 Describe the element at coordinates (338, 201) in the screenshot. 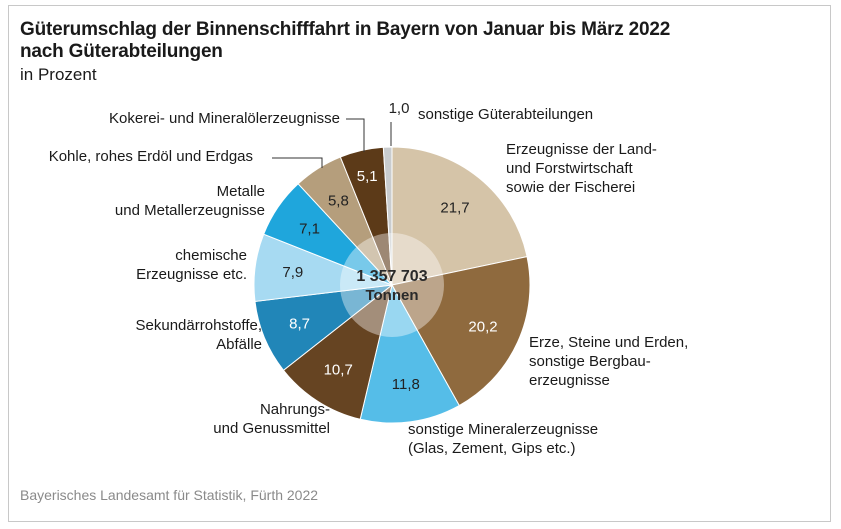

I see `slice-value-label: 5,8` at that location.